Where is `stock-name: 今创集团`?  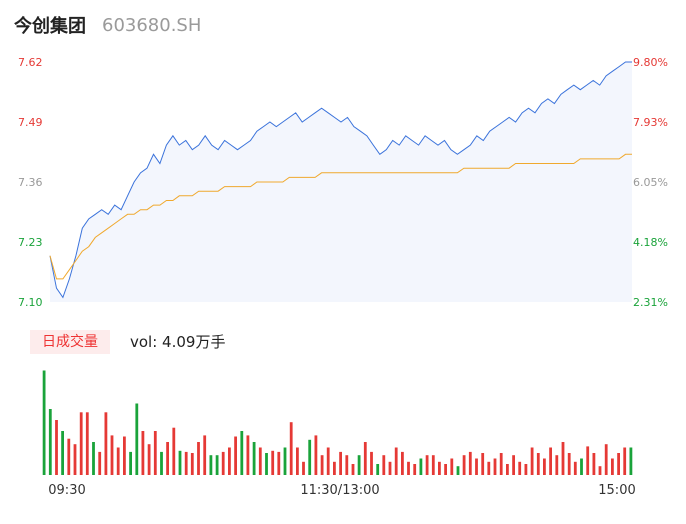
stock-name: 今创集团 is located at coordinates (50, 26).